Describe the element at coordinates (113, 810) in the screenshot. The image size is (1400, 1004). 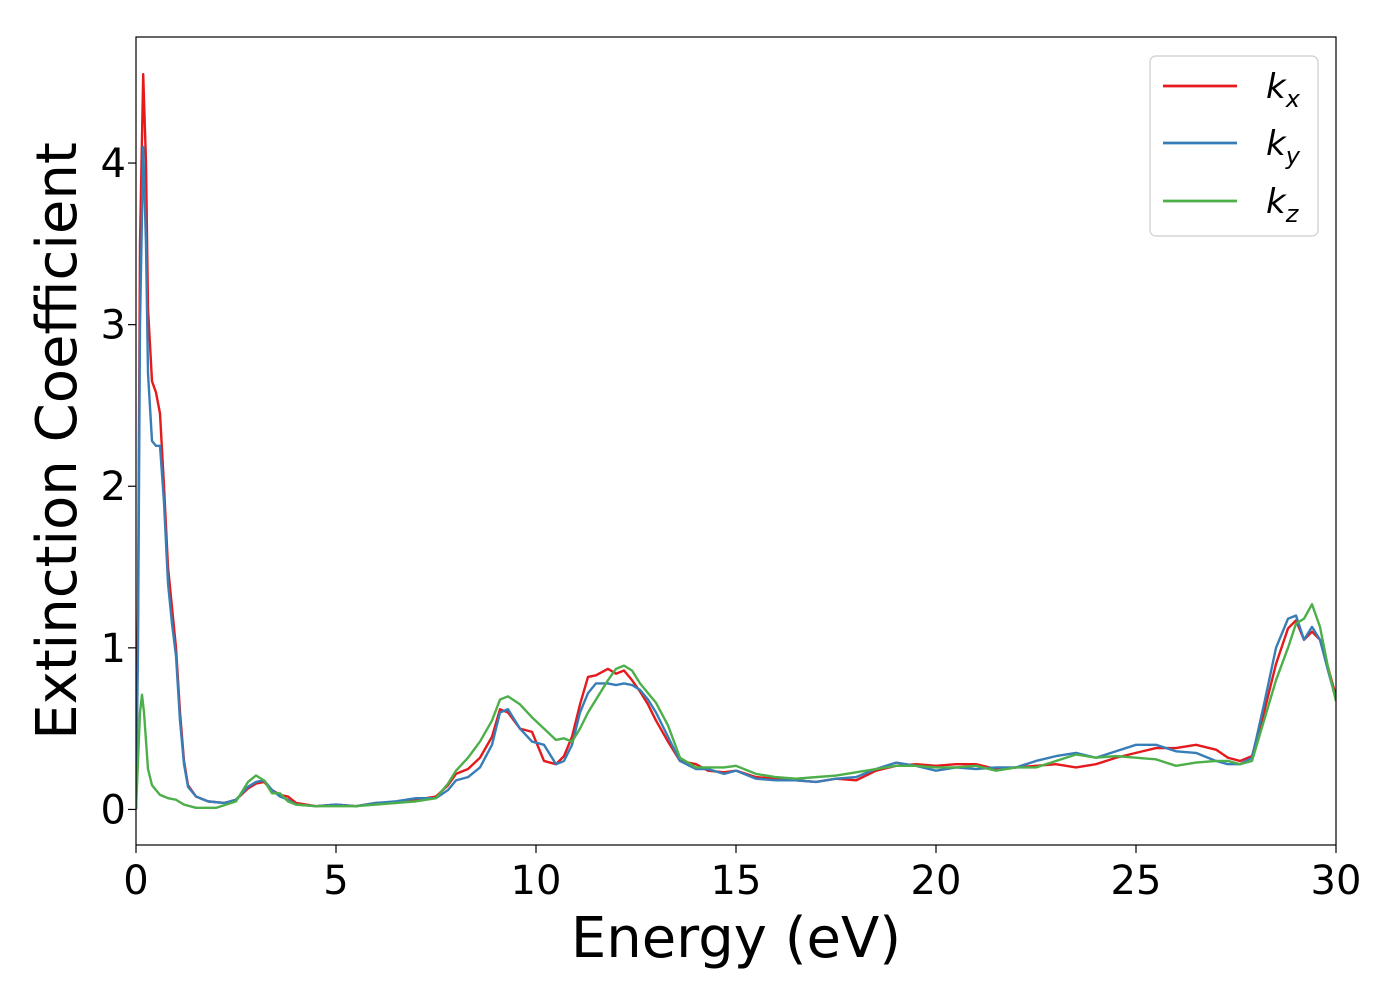
I see `y-tick-label: 0` at that location.